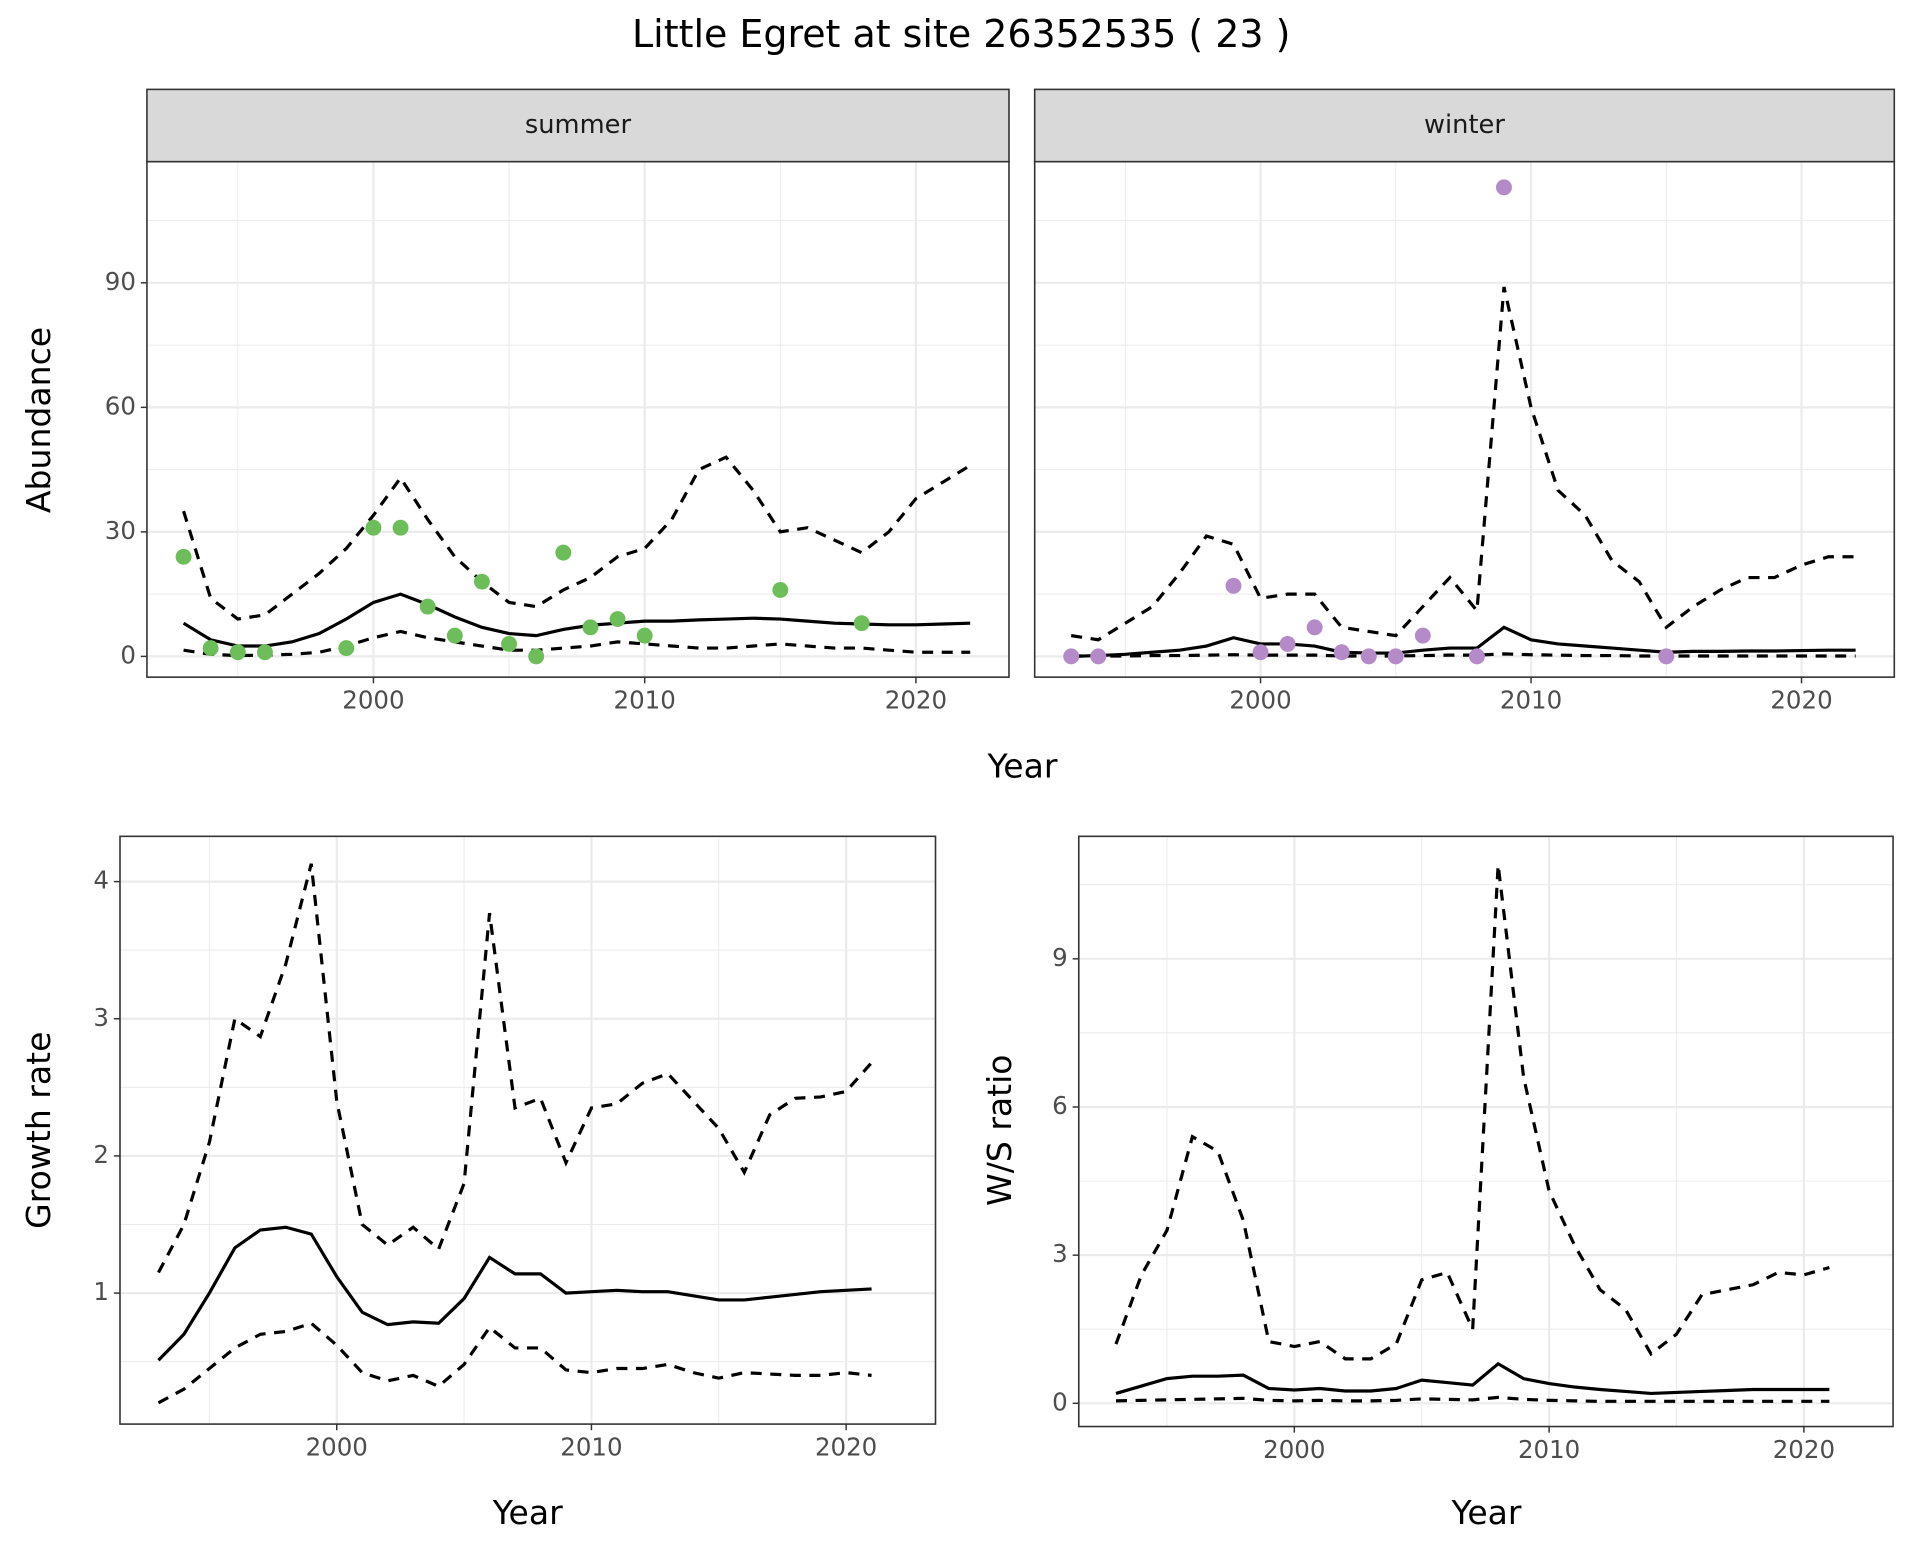 The image size is (1920, 1560). Describe the element at coordinates (101, 880) in the screenshot. I see `y-tick-label: 4` at that location.